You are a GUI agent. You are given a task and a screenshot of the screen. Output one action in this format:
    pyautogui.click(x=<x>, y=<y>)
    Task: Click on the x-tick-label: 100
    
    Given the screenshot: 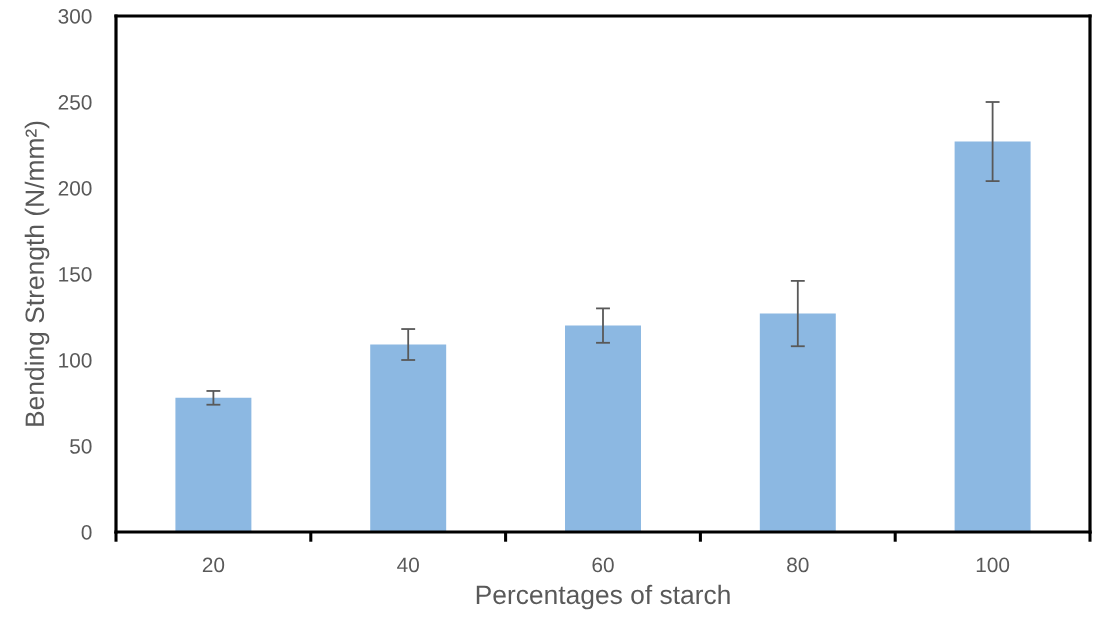 What is the action you would take?
    pyautogui.click(x=993, y=565)
    